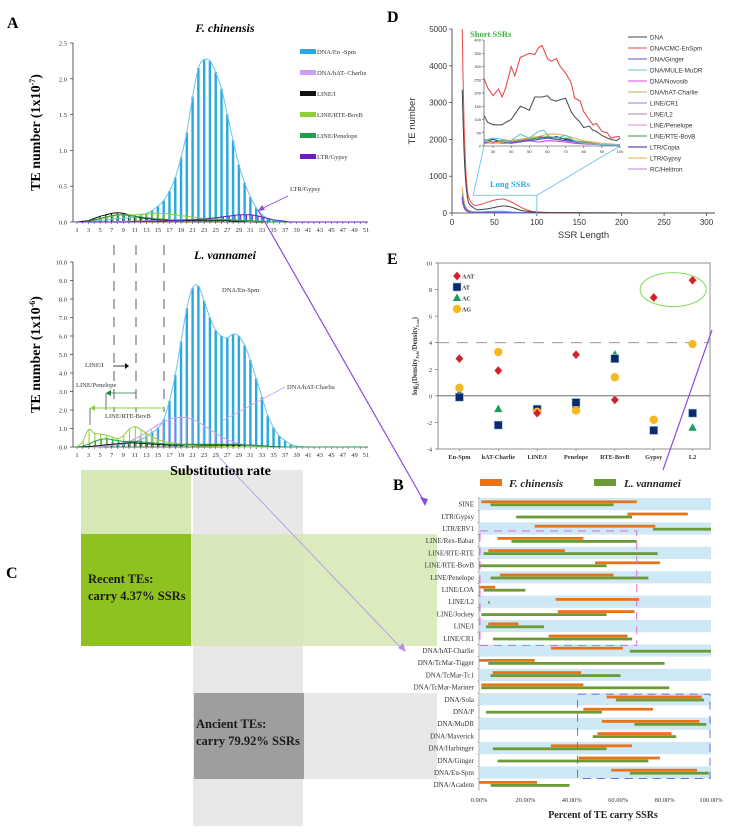  What do you see at coordinates (88, 455) in the screenshot?
I see `x-tick-label: 3` at bounding box center [88, 455].